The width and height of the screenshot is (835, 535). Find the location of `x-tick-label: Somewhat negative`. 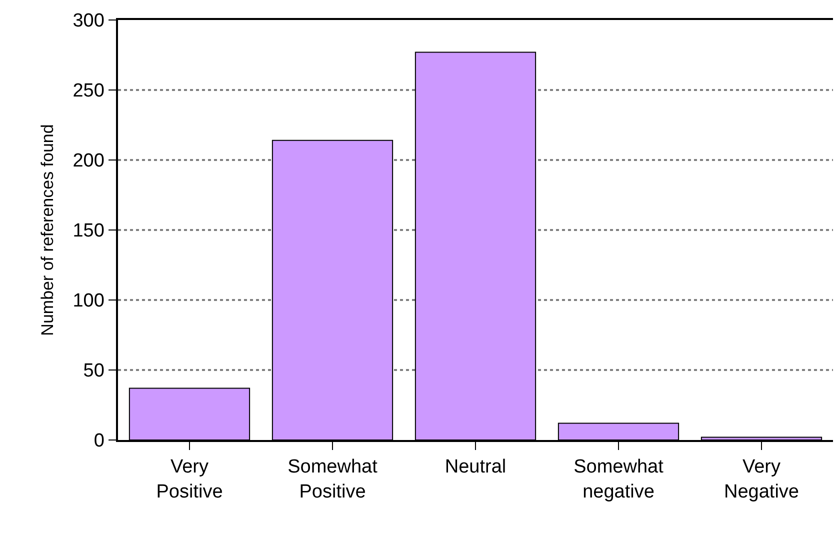

x-tick-label: Somewhat negative is located at coordinates (619, 479).